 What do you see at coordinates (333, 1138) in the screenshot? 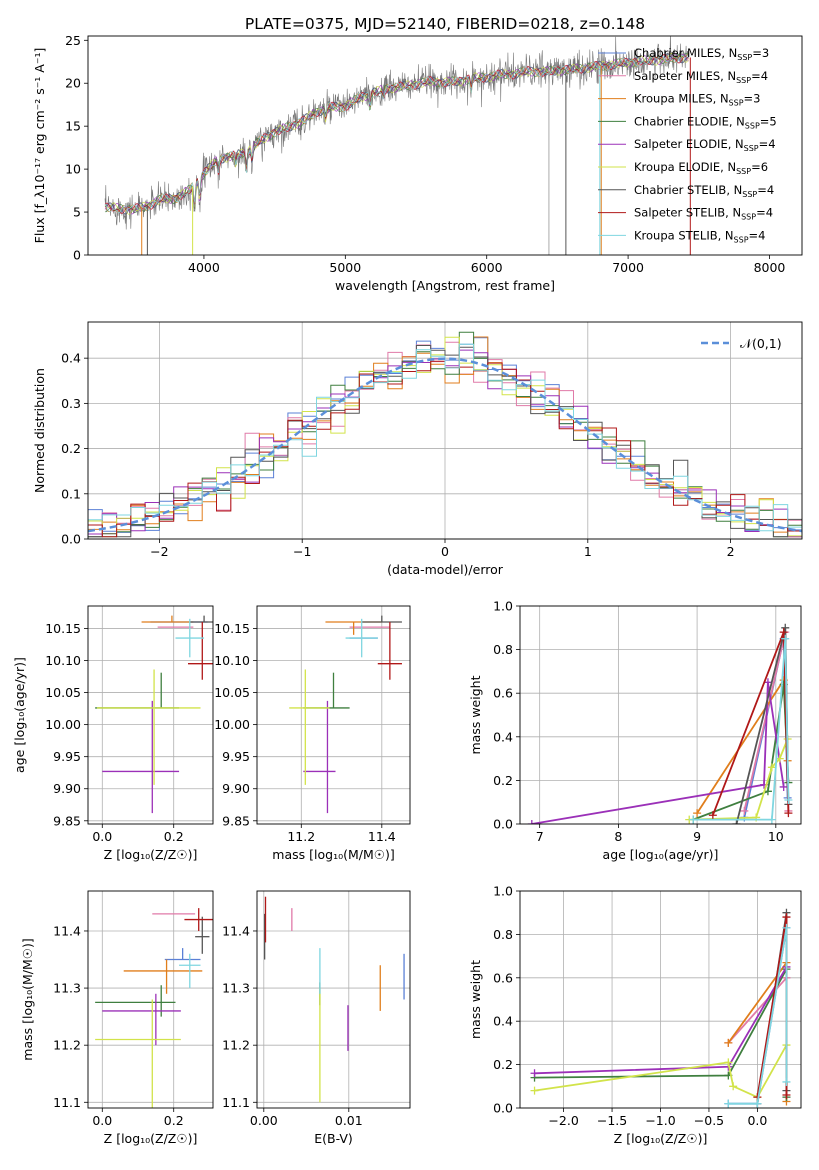
I see `x-axis-label: E(B-V)` at bounding box center [333, 1138].